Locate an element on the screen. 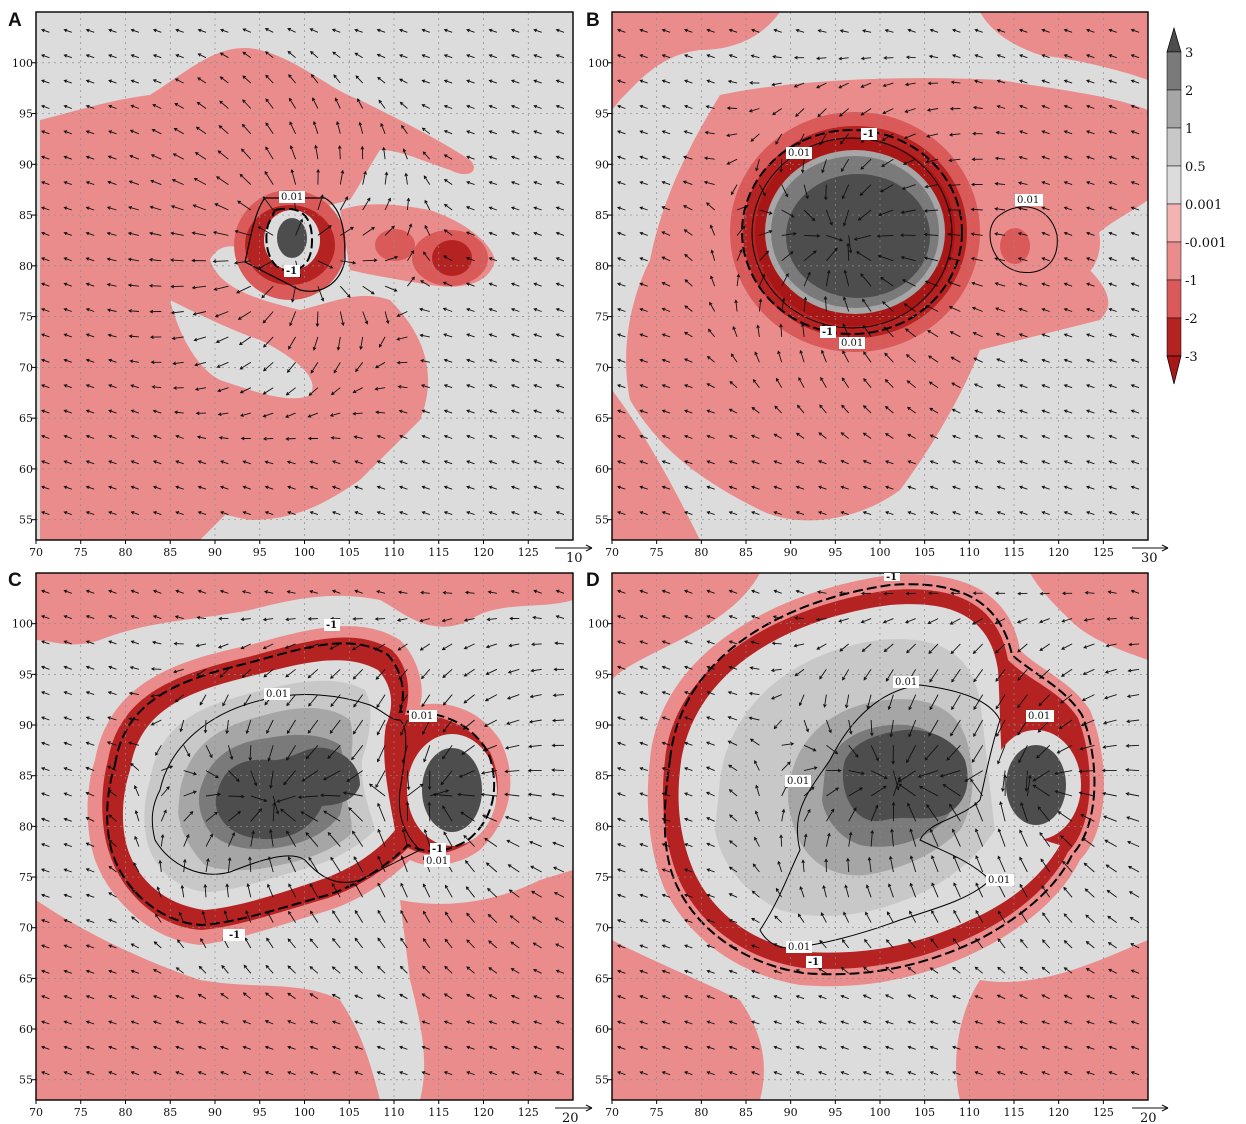  panel-a-x-tick-label: 105 is located at coordinates (349, 552).